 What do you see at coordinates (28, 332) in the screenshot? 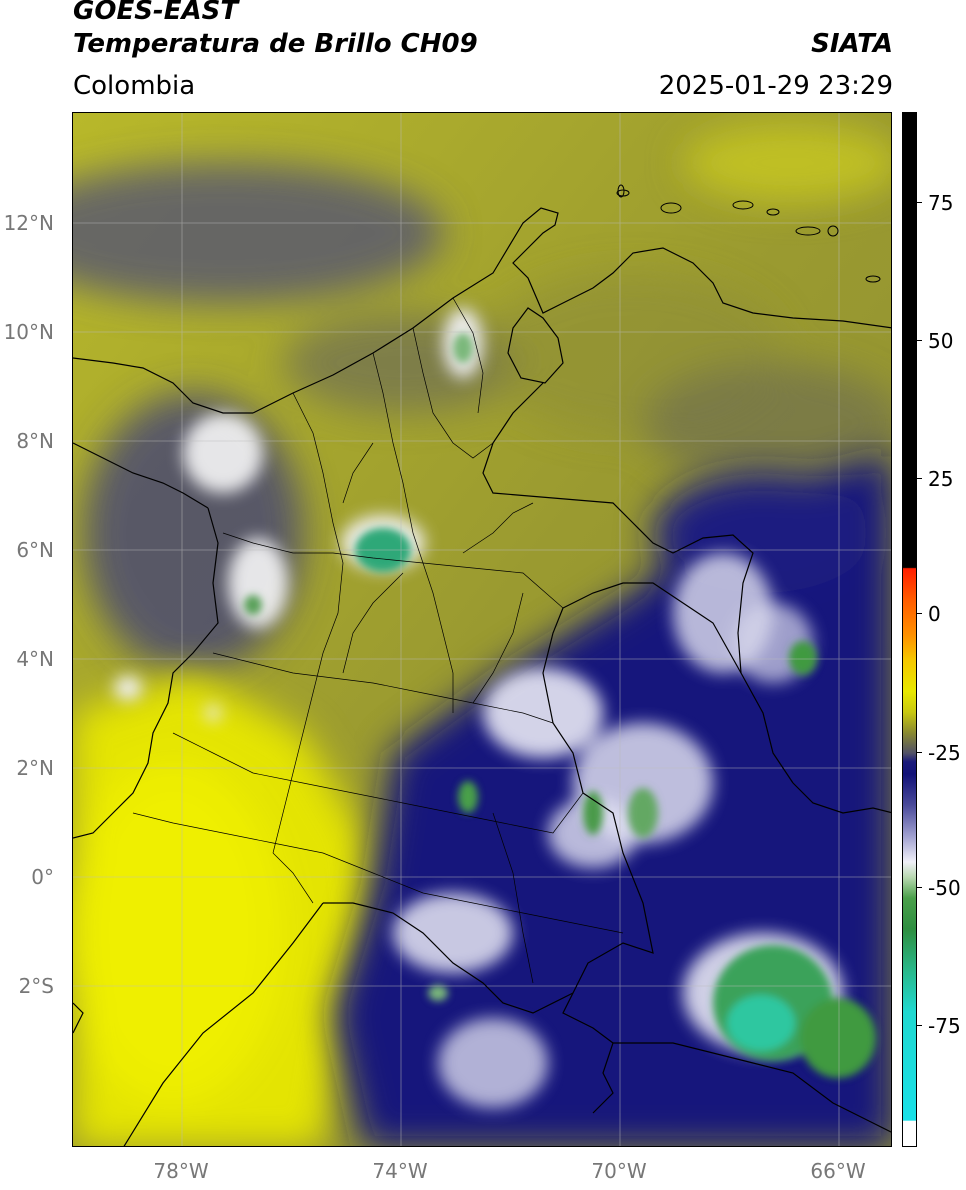
I see `lat-label-10n: 10°N` at bounding box center [28, 332].